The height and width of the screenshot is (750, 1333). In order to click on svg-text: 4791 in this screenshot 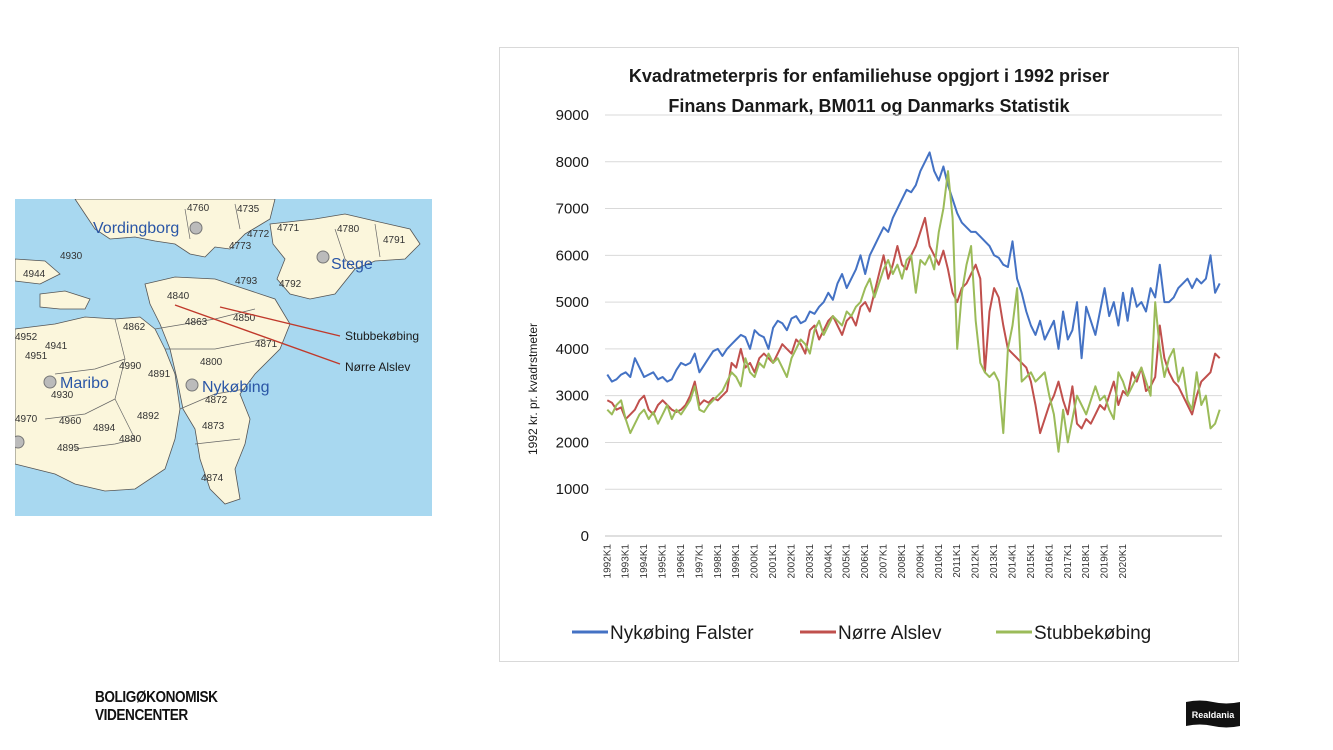, I will do `click(394, 240)`.